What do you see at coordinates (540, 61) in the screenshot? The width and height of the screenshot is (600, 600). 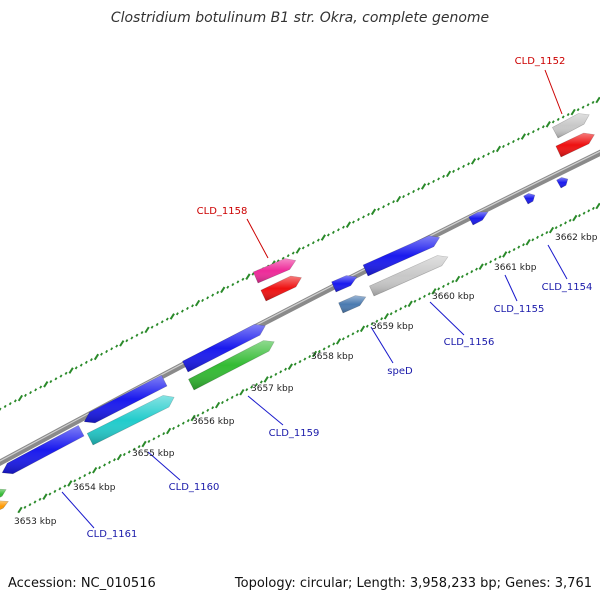 I see `gene-label: CLD_1152` at bounding box center [540, 61].